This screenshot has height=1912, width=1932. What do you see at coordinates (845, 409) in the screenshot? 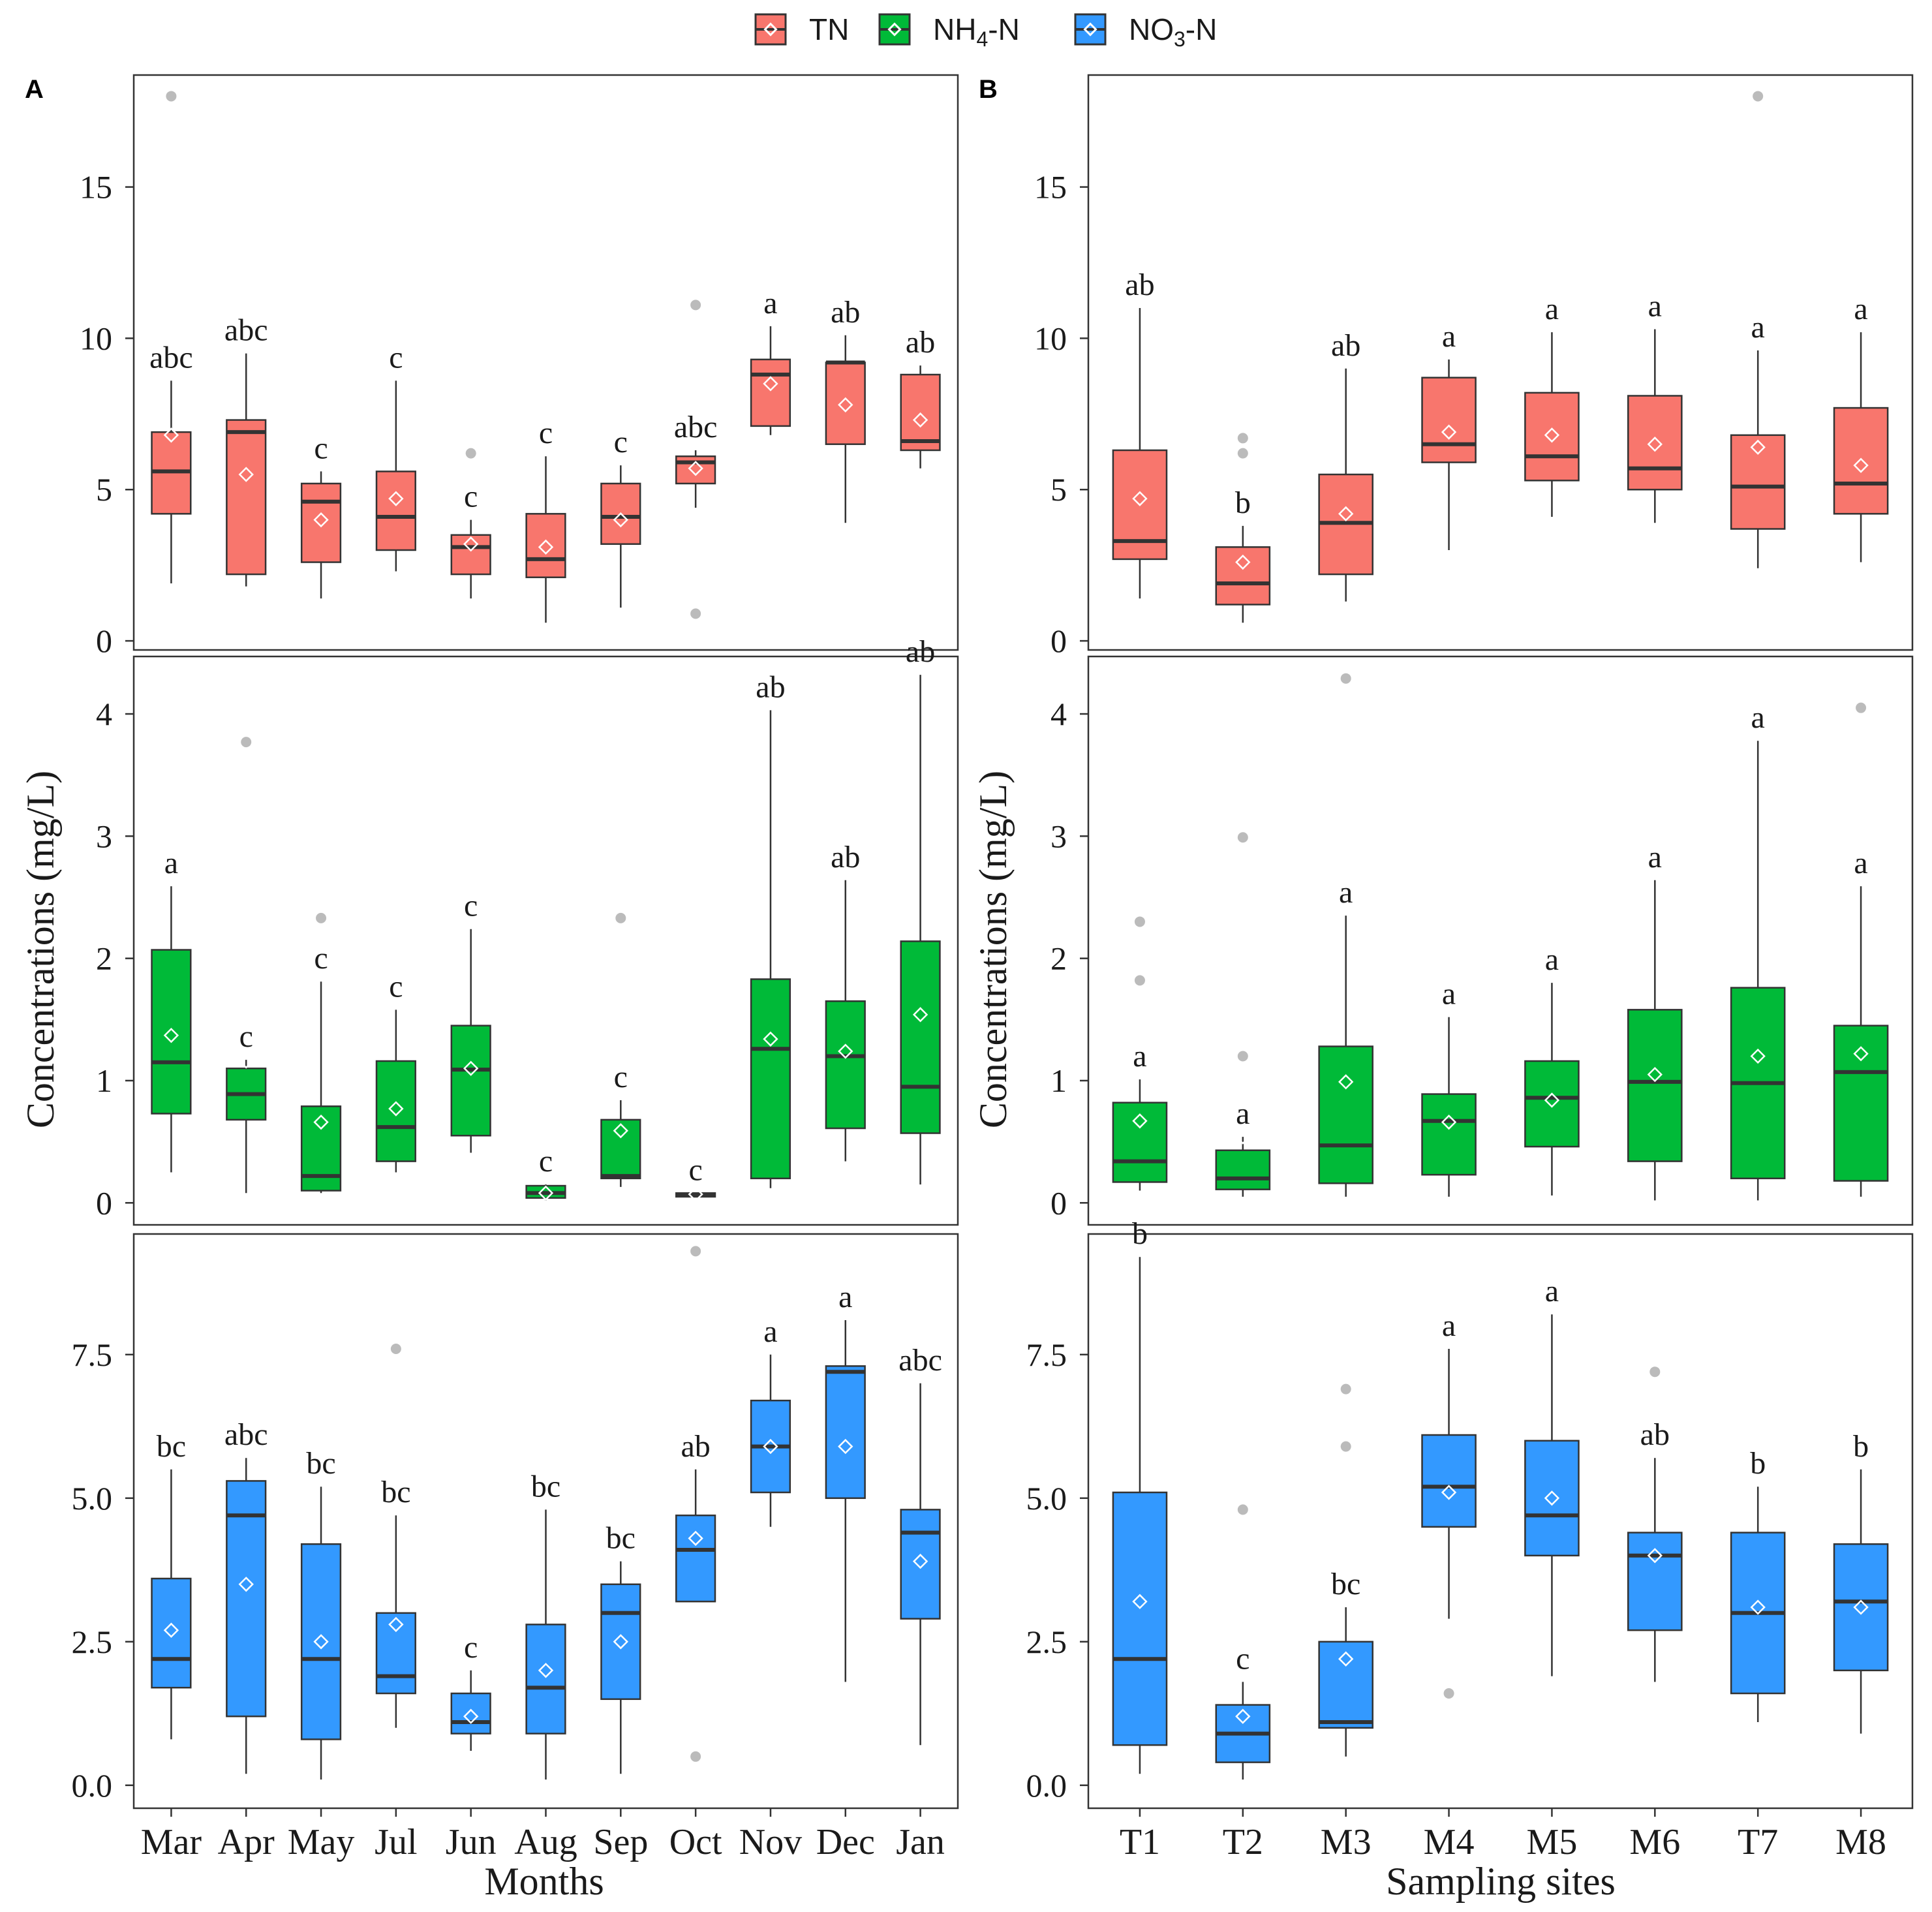
I see `box-dec: ab` at bounding box center [845, 409].